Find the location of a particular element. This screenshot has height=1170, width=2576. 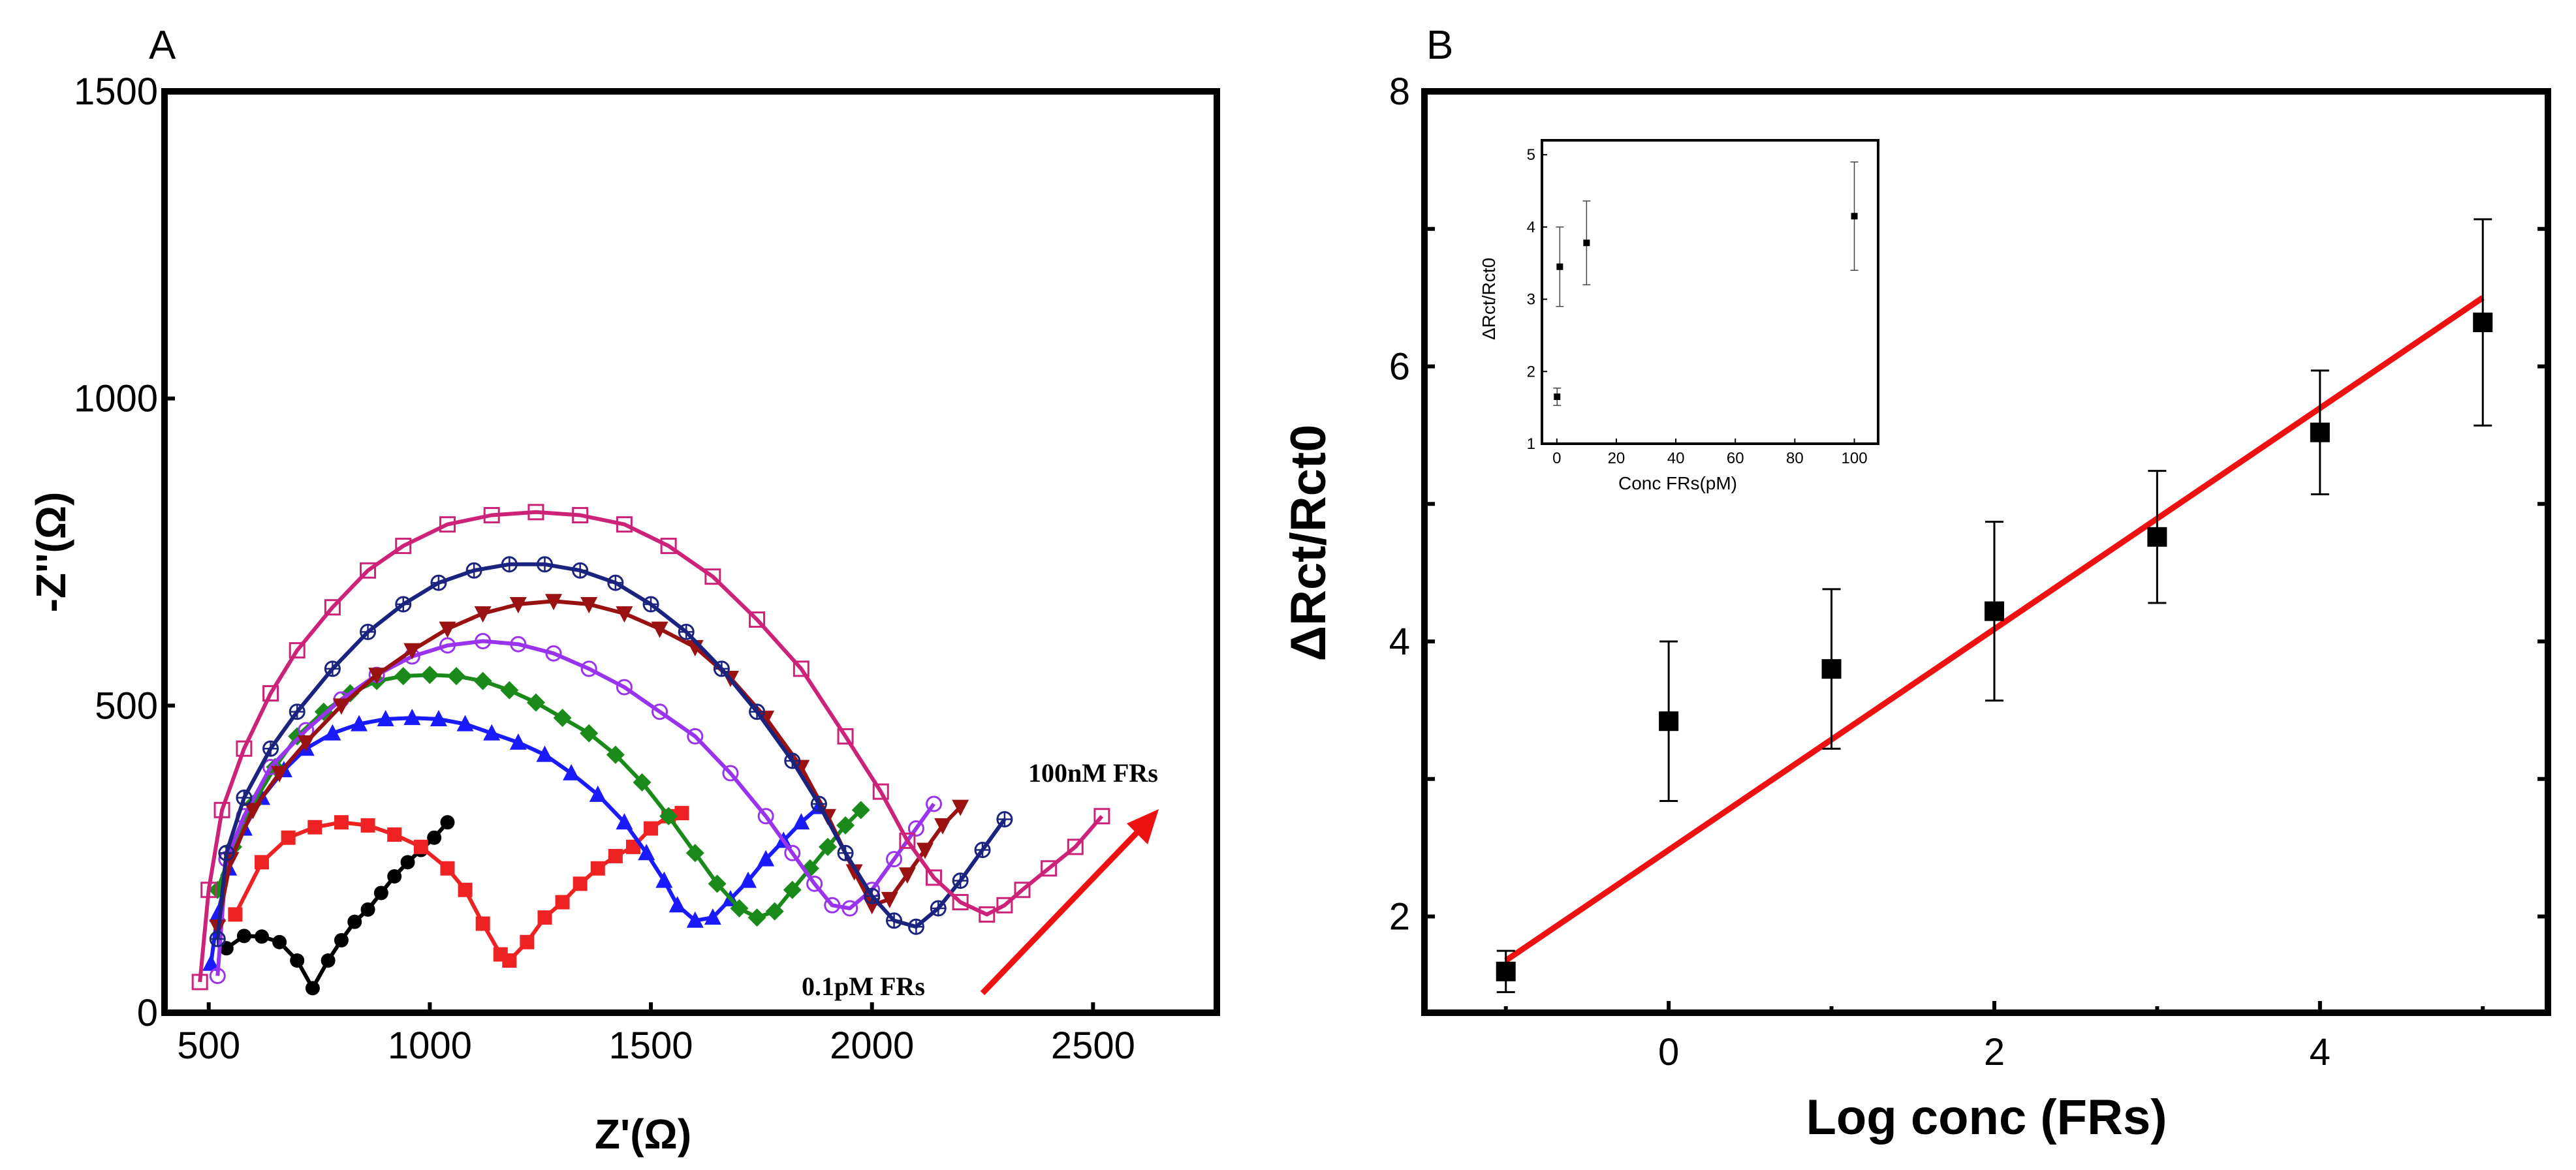

inset-x-tick-label: 60 is located at coordinates (1735, 459).